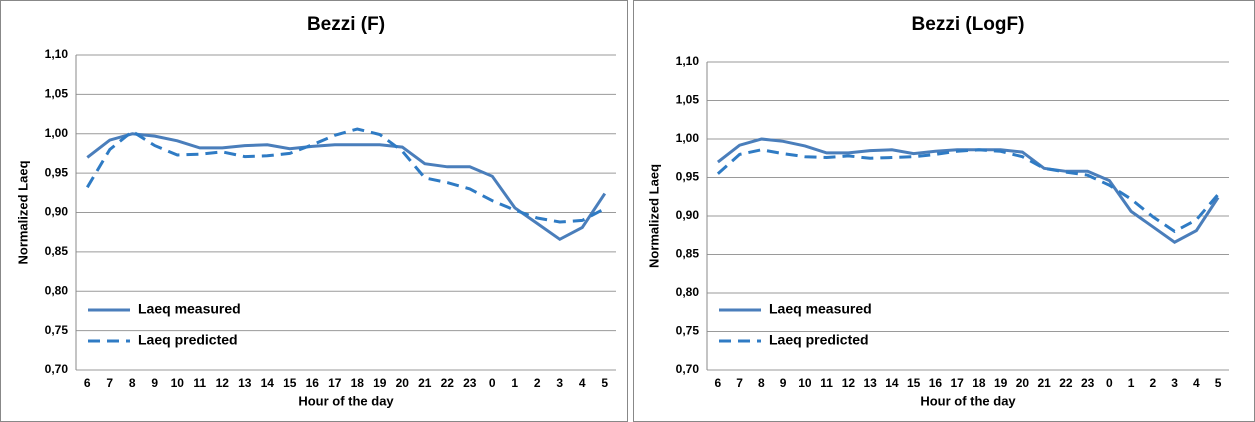  I want to click on chart-title: Bezzi (LogF), so click(968, 24).